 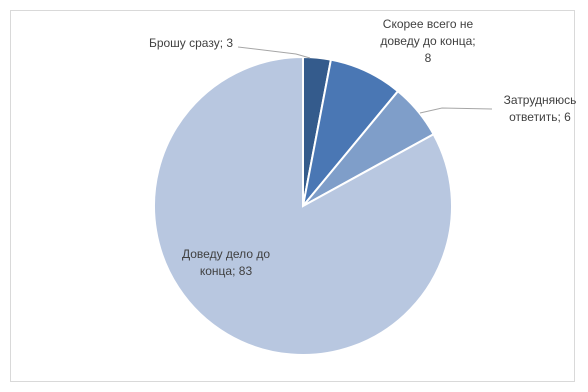 What do you see at coordinates (540, 117) in the screenshot?
I see `data-label-3-line: ответить; 6` at bounding box center [540, 117].